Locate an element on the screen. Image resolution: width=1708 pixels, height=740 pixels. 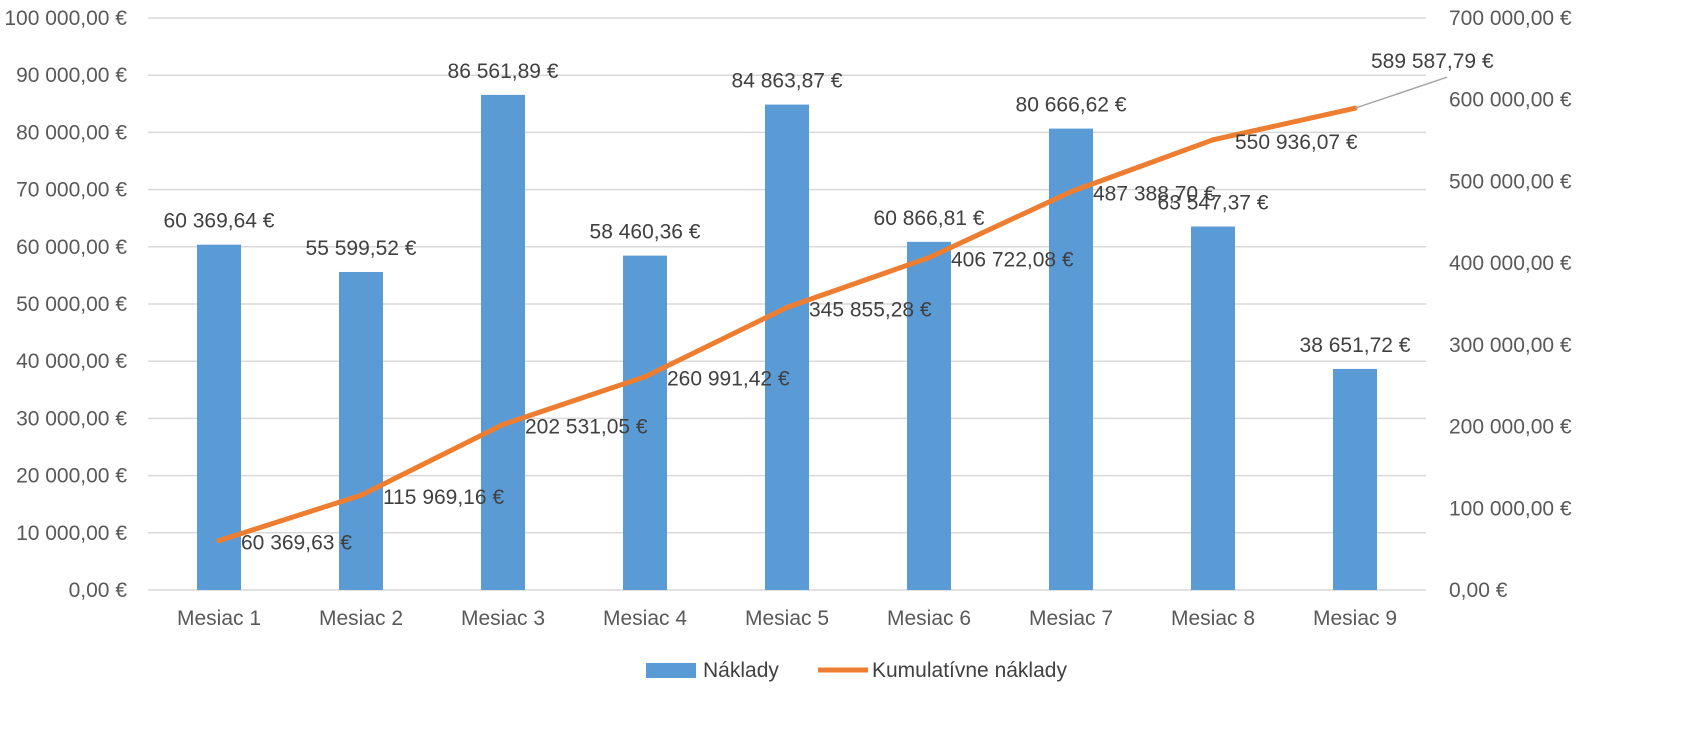
line-data-label: 60 369,63 € is located at coordinates (296, 543).